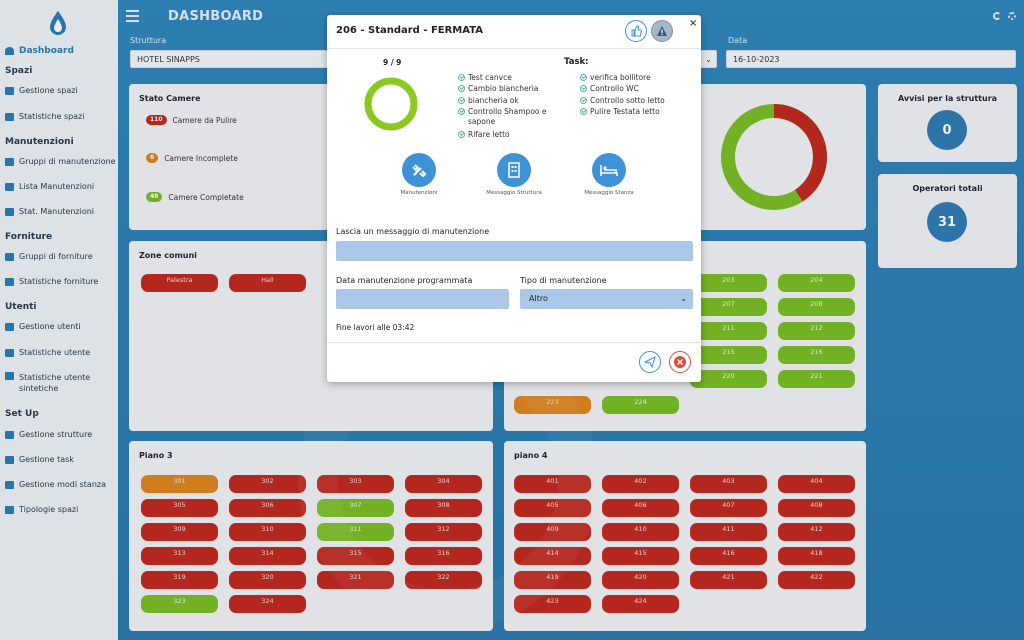 Image resolution: width=1024 pixels, height=640 pixels. Describe the element at coordinates (57, 383) in the screenshot. I see `sidebar-item-3-2: Statistiche utente sintetiche` at that location.